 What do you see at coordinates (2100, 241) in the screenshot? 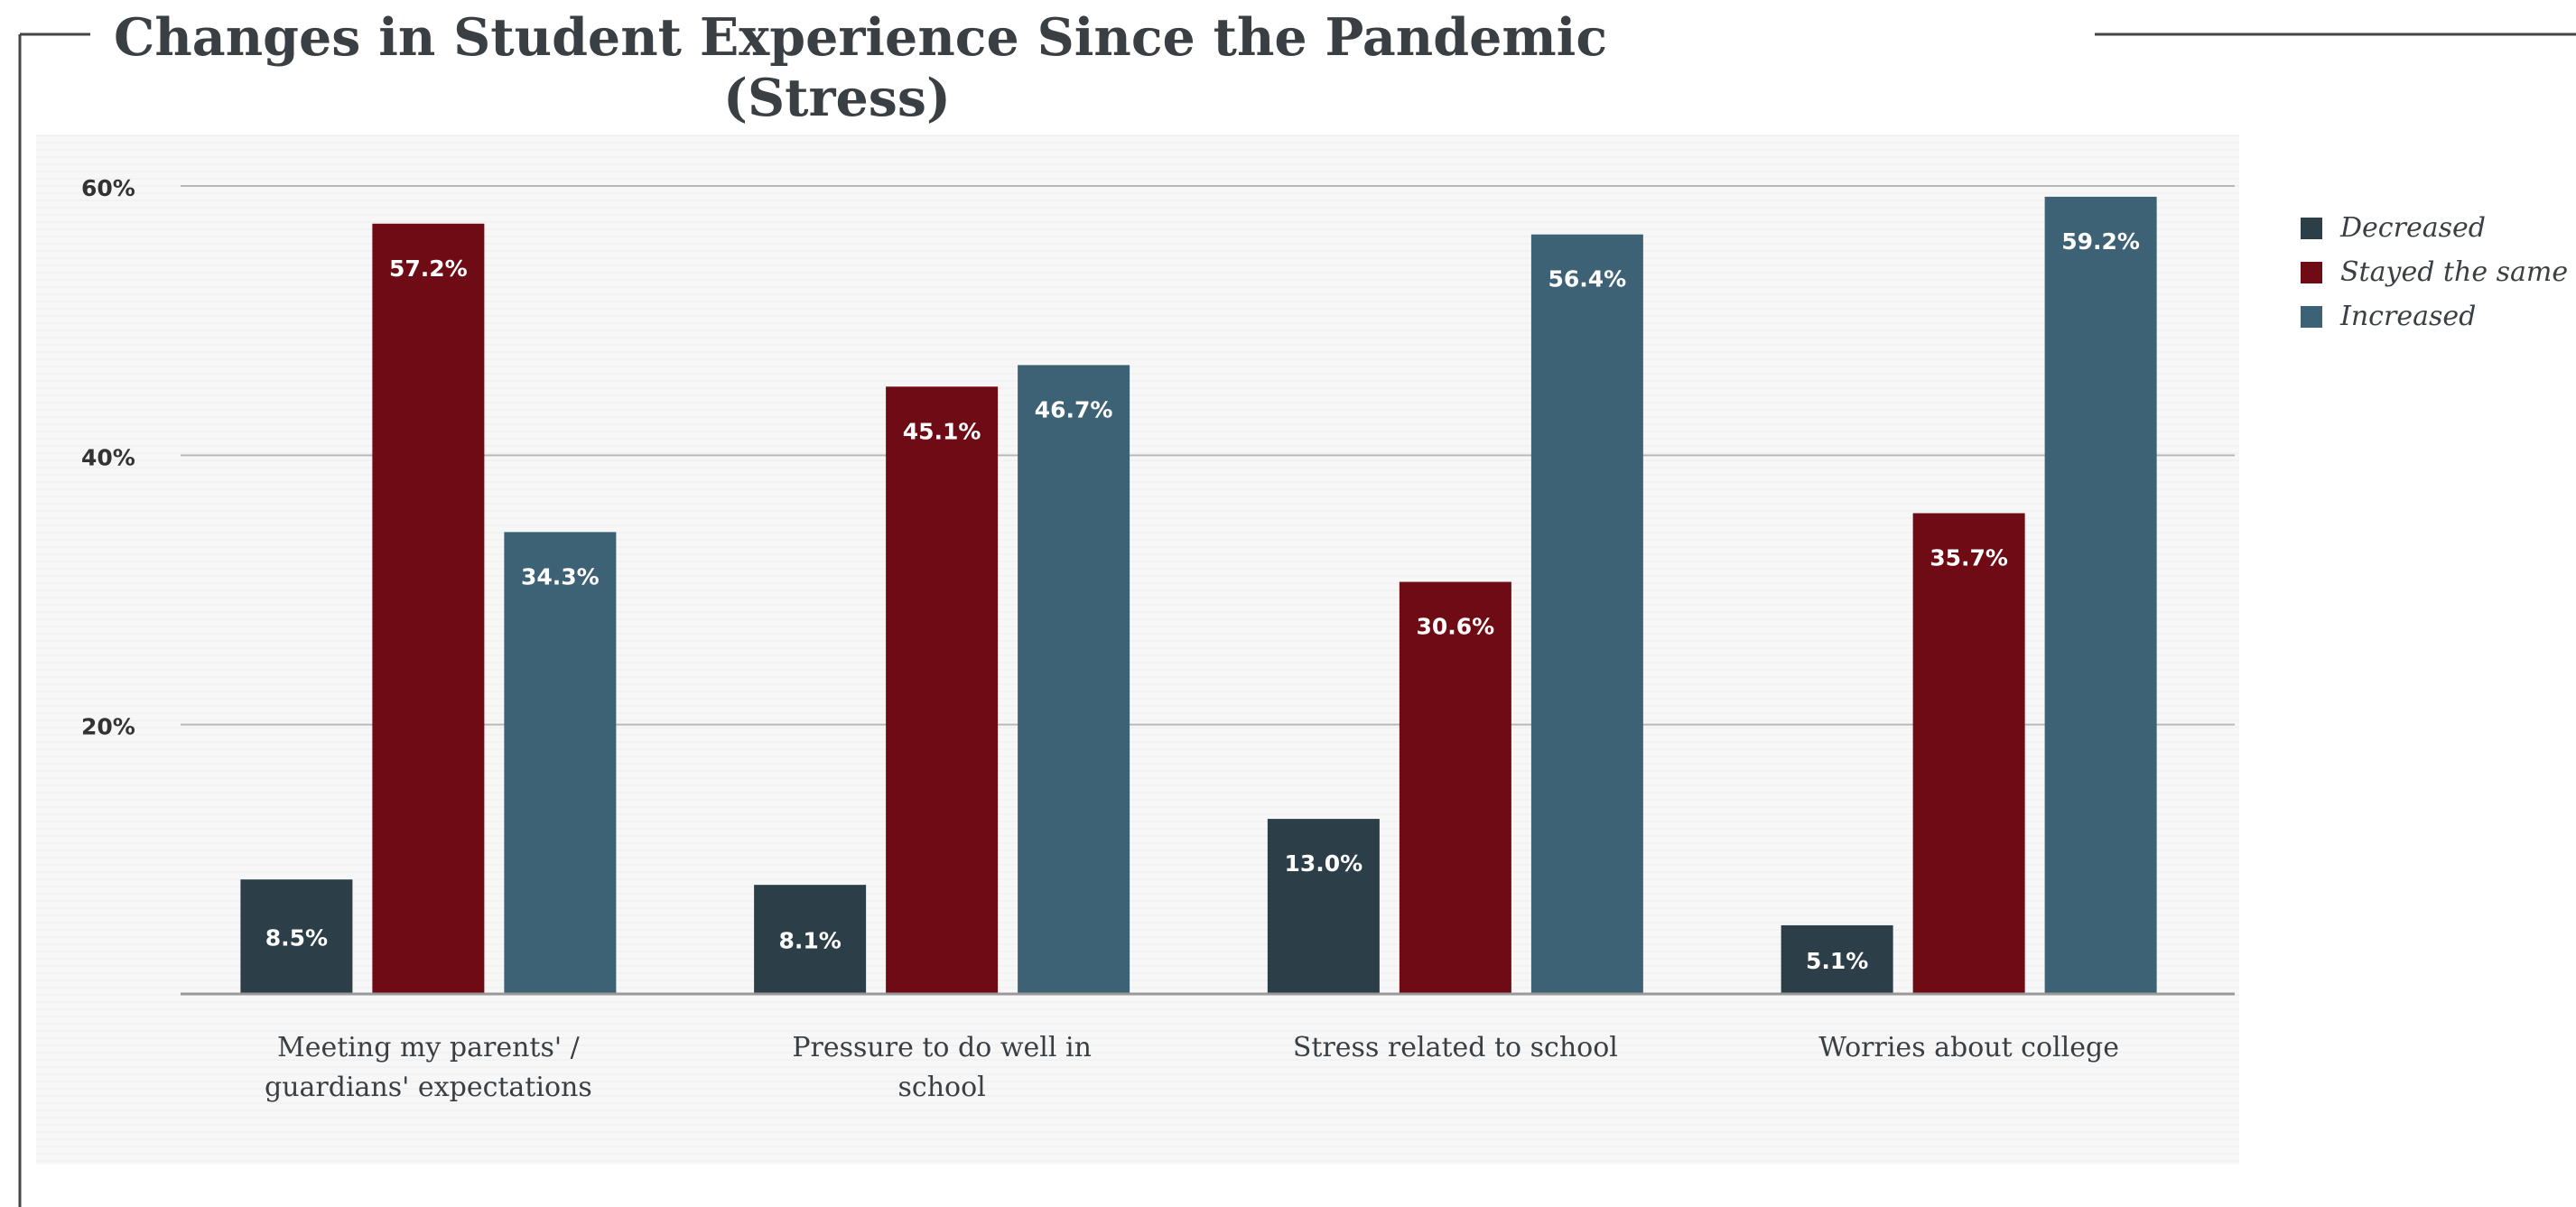
I see `data-label: 59.2%` at bounding box center [2100, 241].